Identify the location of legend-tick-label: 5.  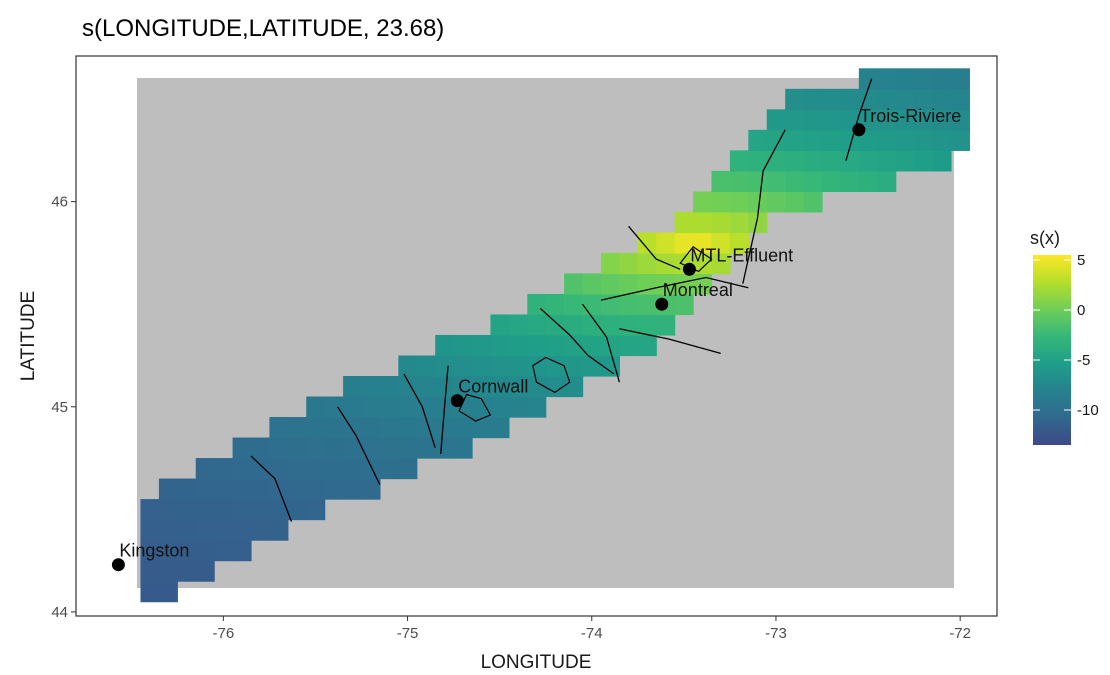
(1081, 260).